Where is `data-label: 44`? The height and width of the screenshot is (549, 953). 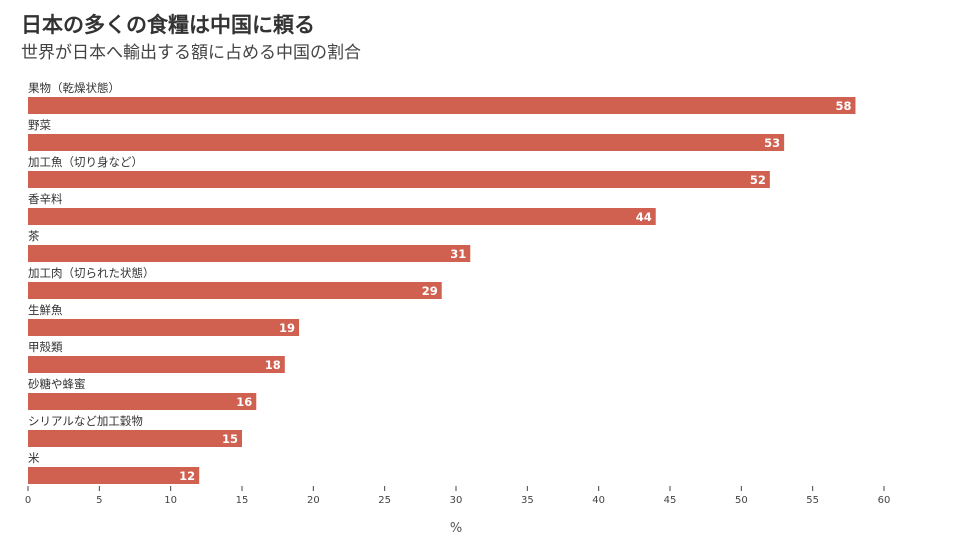
data-label: 44 is located at coordinates (644, 217).